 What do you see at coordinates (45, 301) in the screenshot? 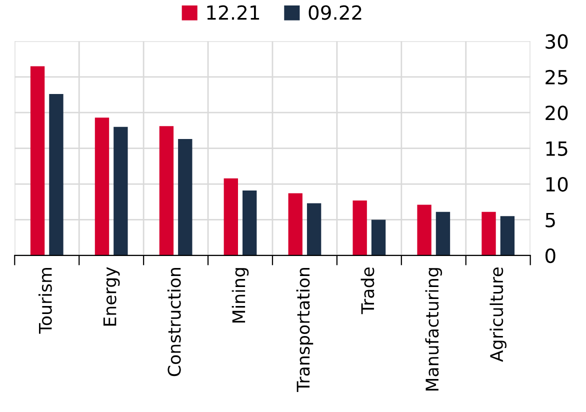
I see `x-tick-label: Tourism` at bounding box center [45, 301].